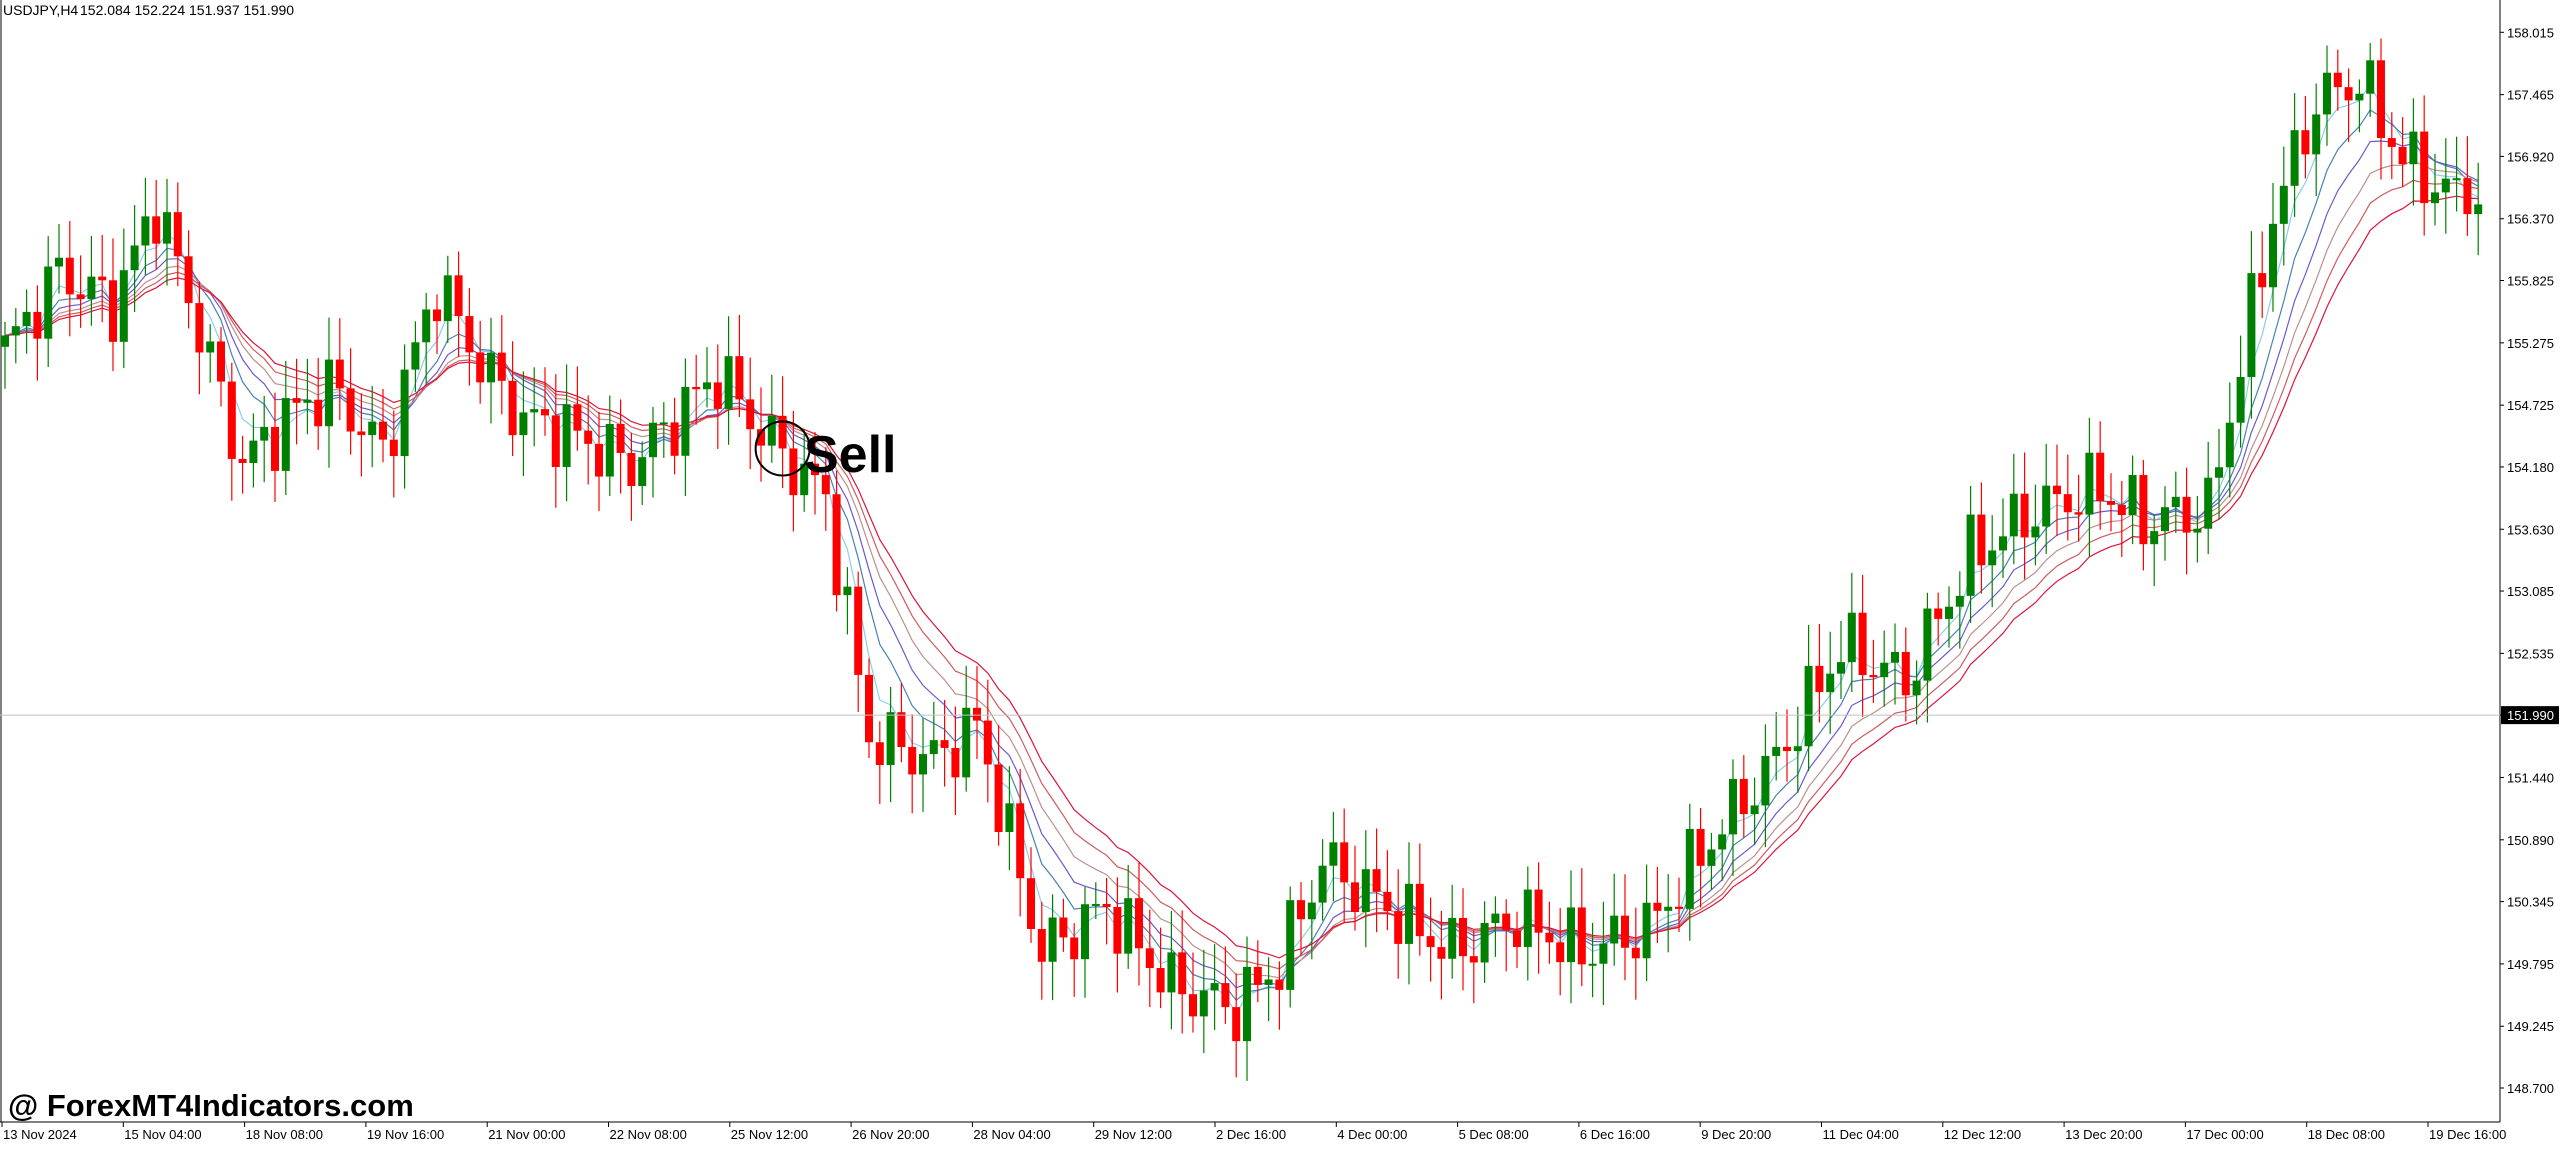 Image resolution: width=2560 pixels, height=1152 pixels. Describe the element at coordinates (162, 1134) in the screenshot. I see `time-tick-label: 15 Nov 04:00` at that location.